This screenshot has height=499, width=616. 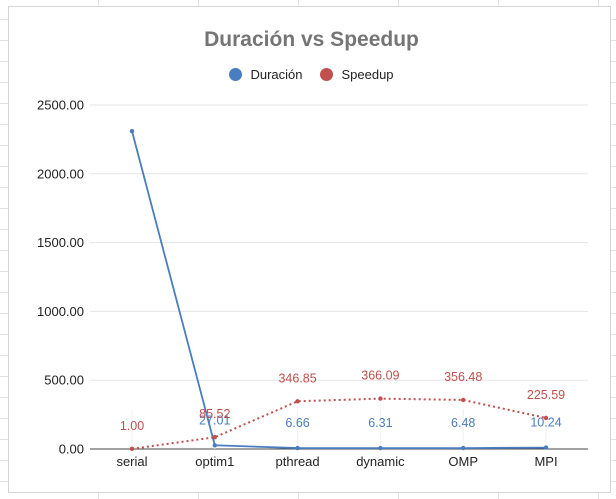 I want to click on data-label: 85.52, so click(x=214, y=414).